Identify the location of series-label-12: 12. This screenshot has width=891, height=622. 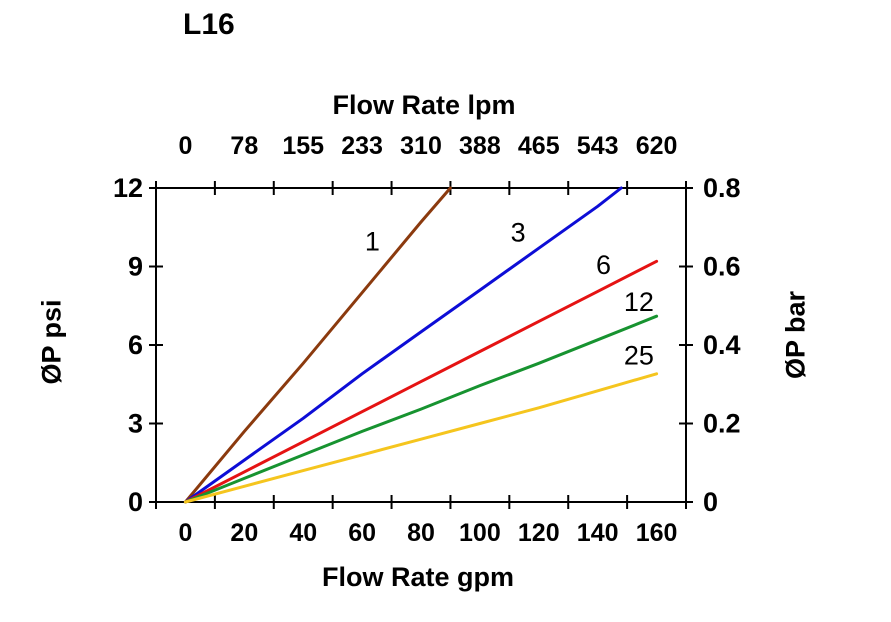
(639, 302).